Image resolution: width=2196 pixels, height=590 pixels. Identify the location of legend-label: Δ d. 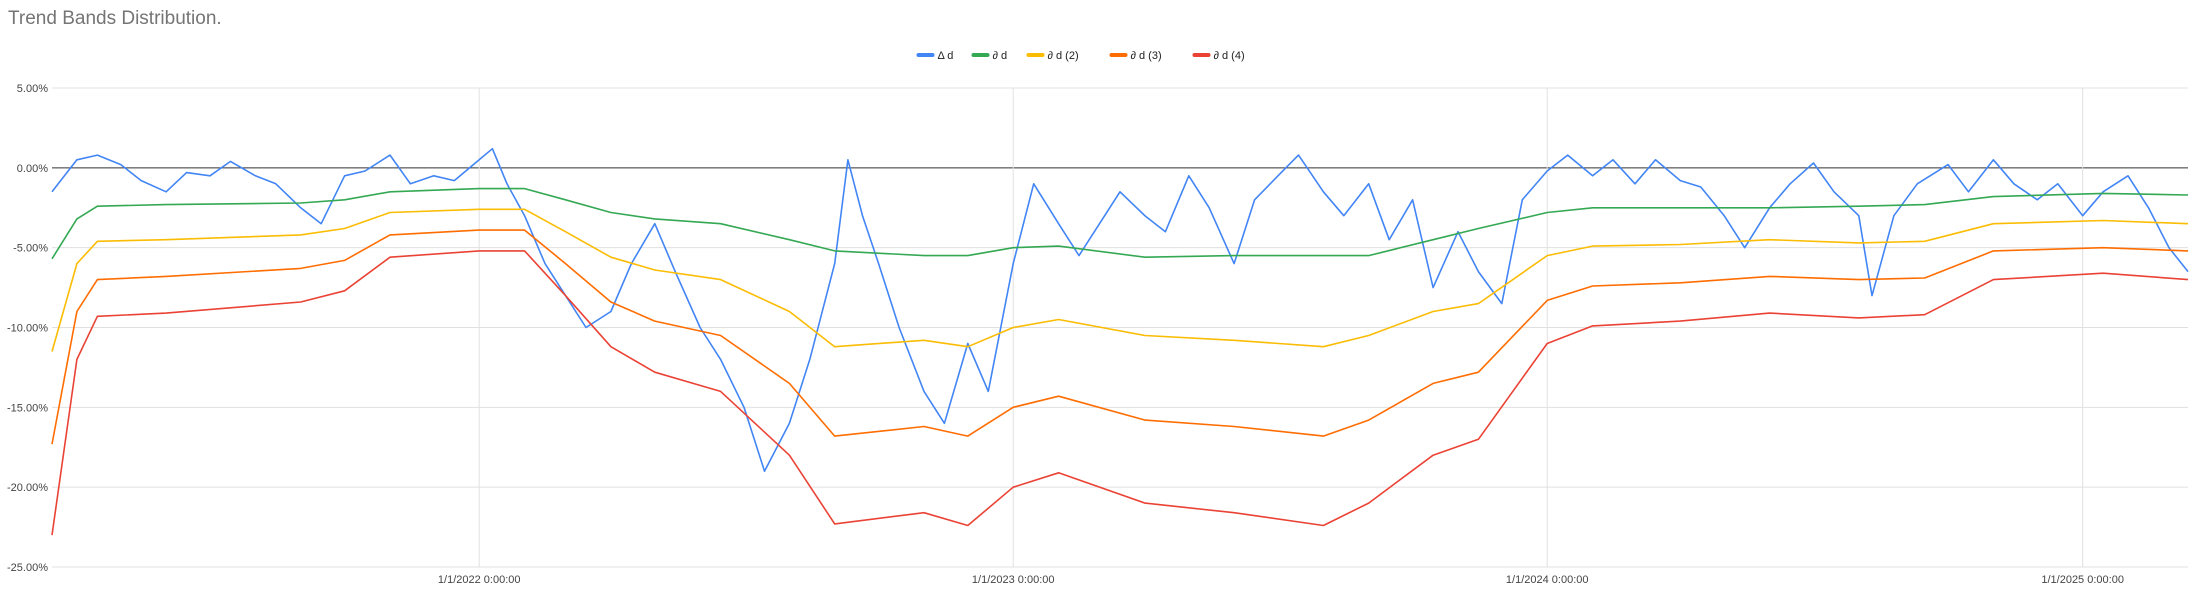
(946, 56).